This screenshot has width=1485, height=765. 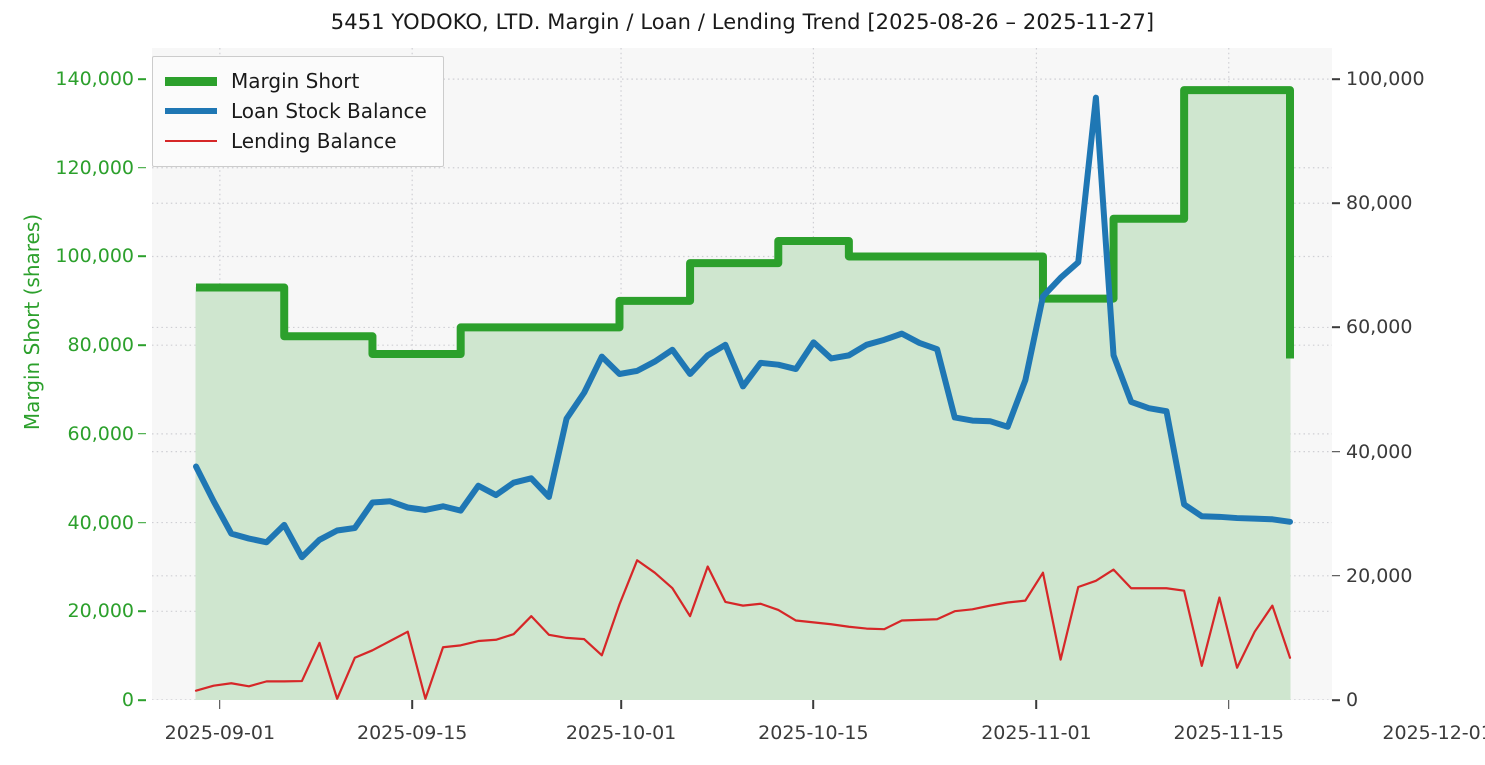 I want to click on y-axis-left-tick-label: 0, so click(x=127, y=700).